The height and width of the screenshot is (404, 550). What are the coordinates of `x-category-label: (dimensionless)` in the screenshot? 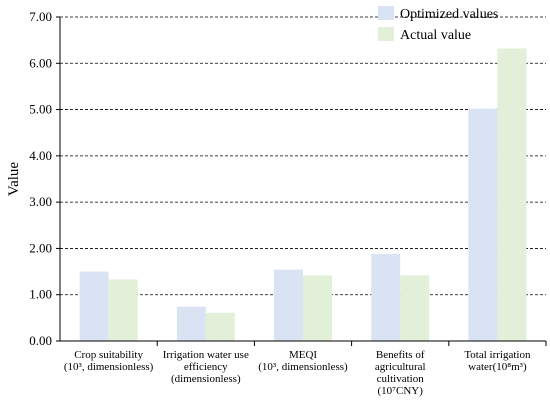 It's located at (206, 379).